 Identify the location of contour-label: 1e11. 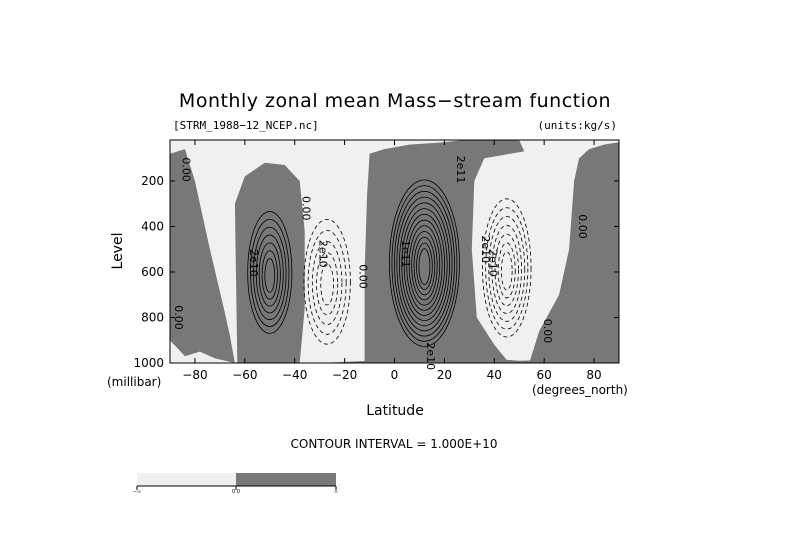
(405, 254).